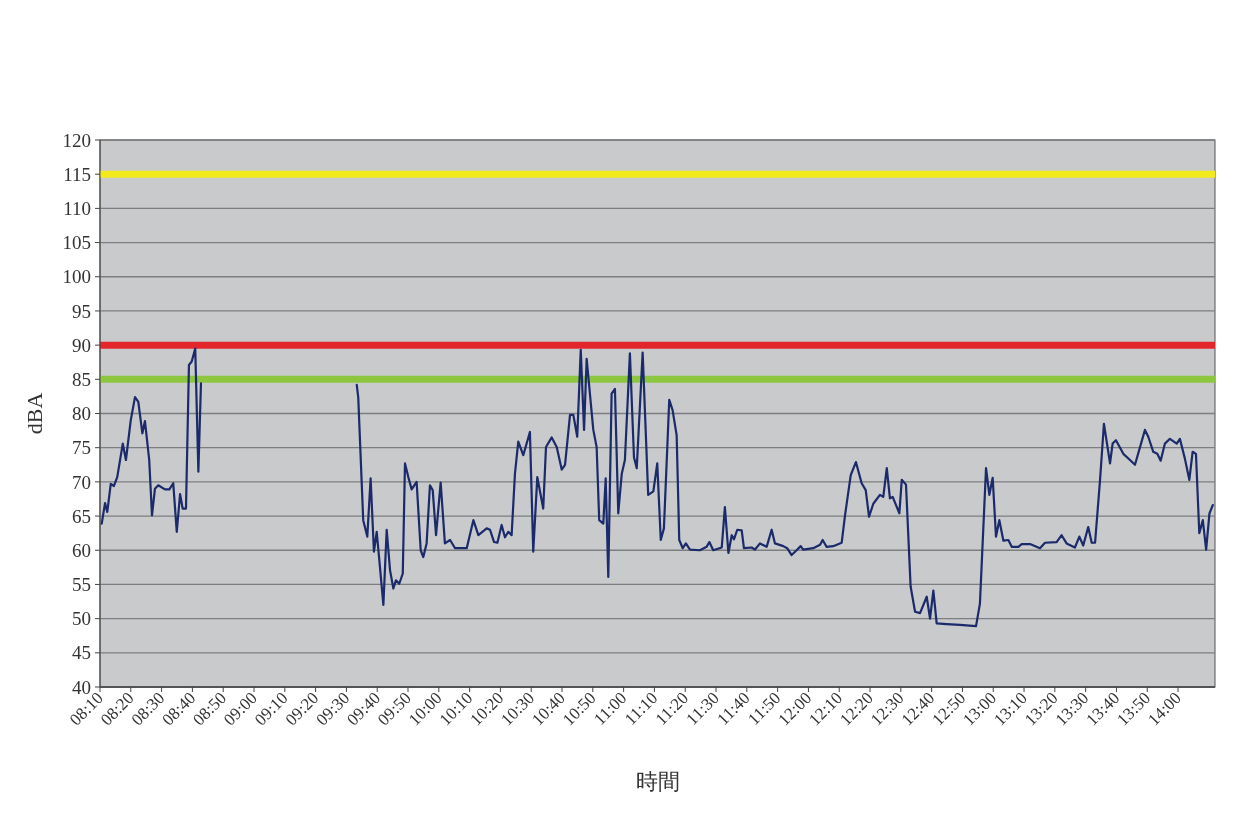 The height and width of the screenshot is (834, 1250). I want to click on y-tick-label: 90, so click(81, 345).